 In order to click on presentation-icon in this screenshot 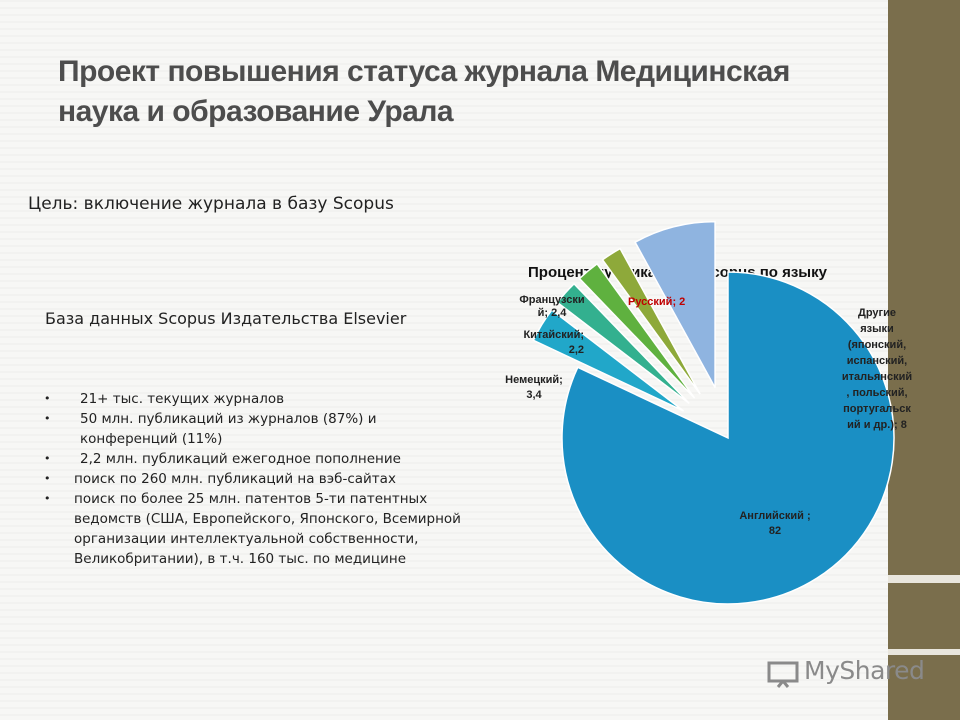, I will do `click(783, 674)`.